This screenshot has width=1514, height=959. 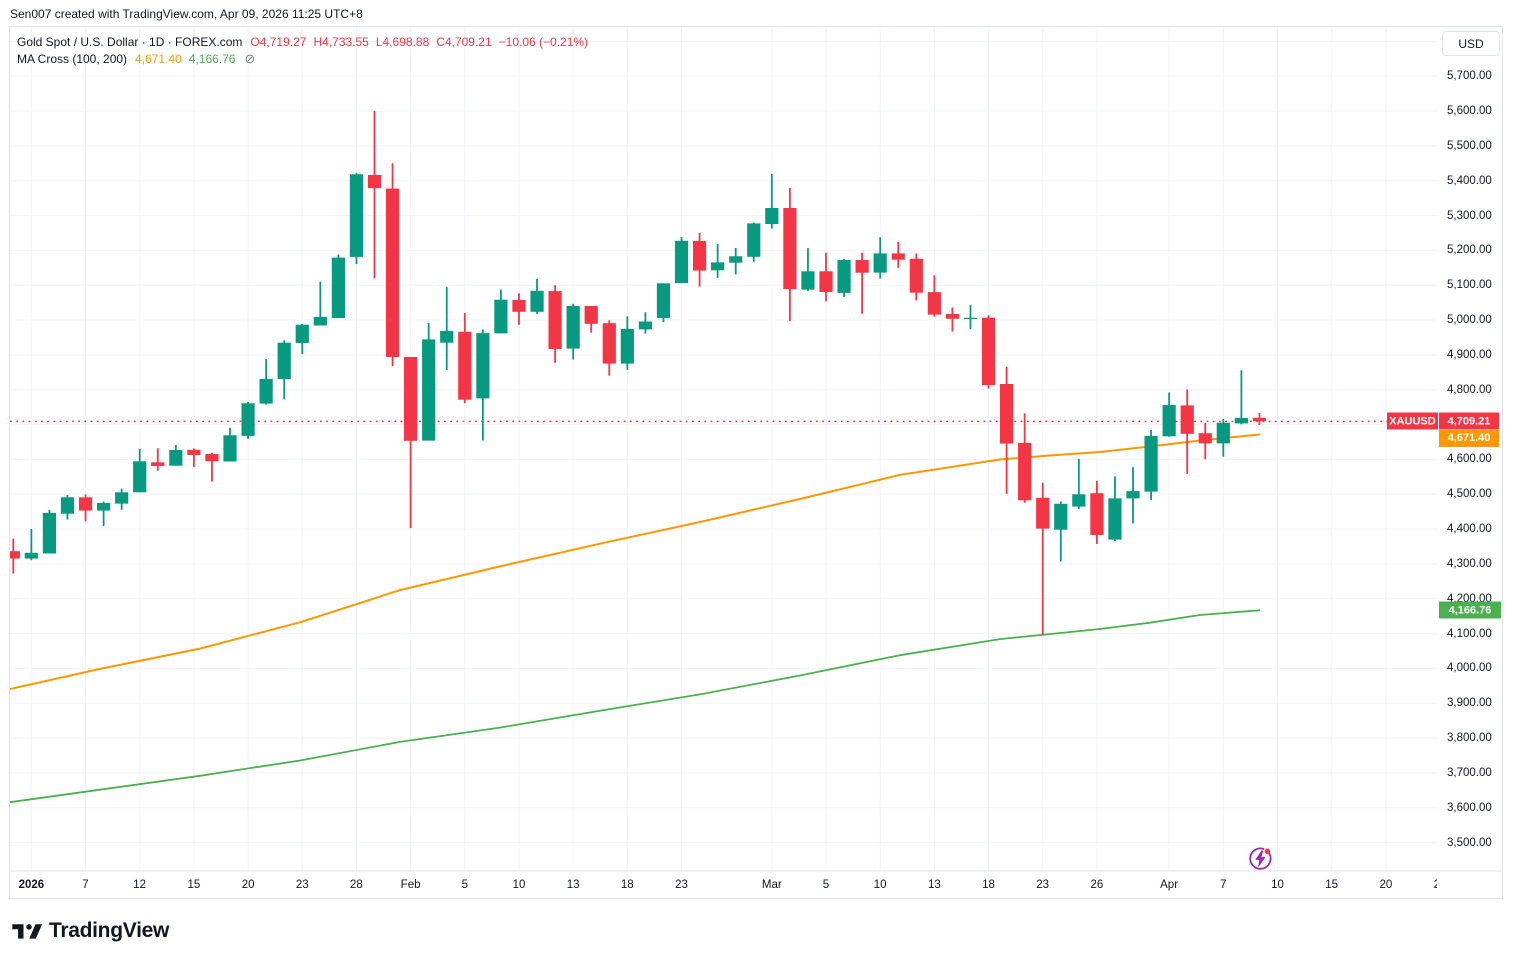 What do you see at coordinates (1469, 563) in the screenshot?
I see `price-axis-label: 4,300.00` at bounding box center [1469, 563].